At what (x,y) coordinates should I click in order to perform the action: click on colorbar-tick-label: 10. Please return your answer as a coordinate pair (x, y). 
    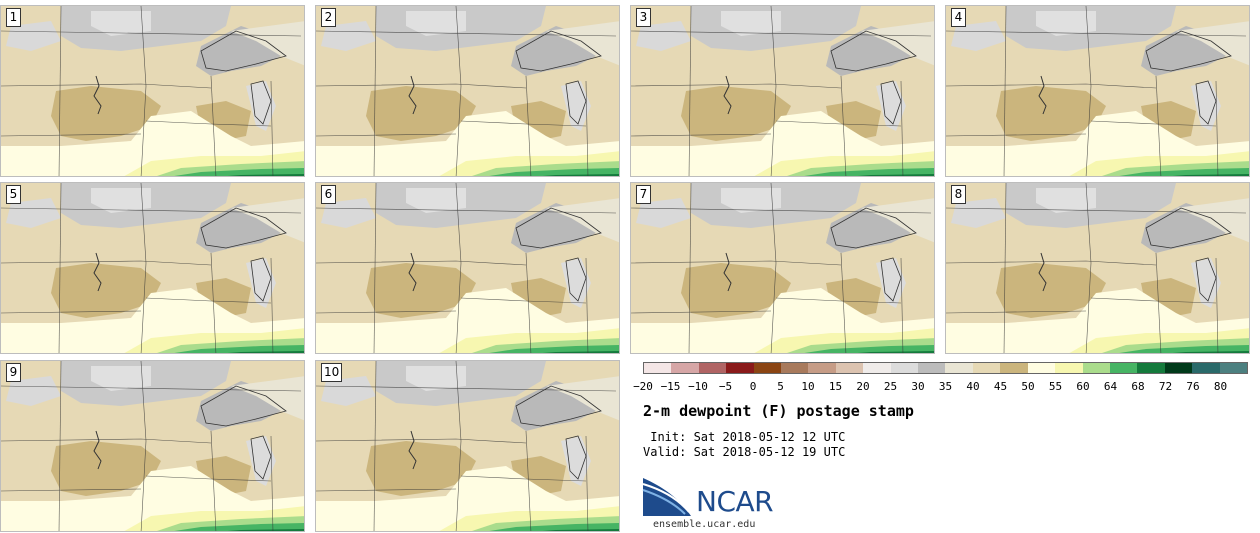
    Looking at the image, I should click on (808, 386).